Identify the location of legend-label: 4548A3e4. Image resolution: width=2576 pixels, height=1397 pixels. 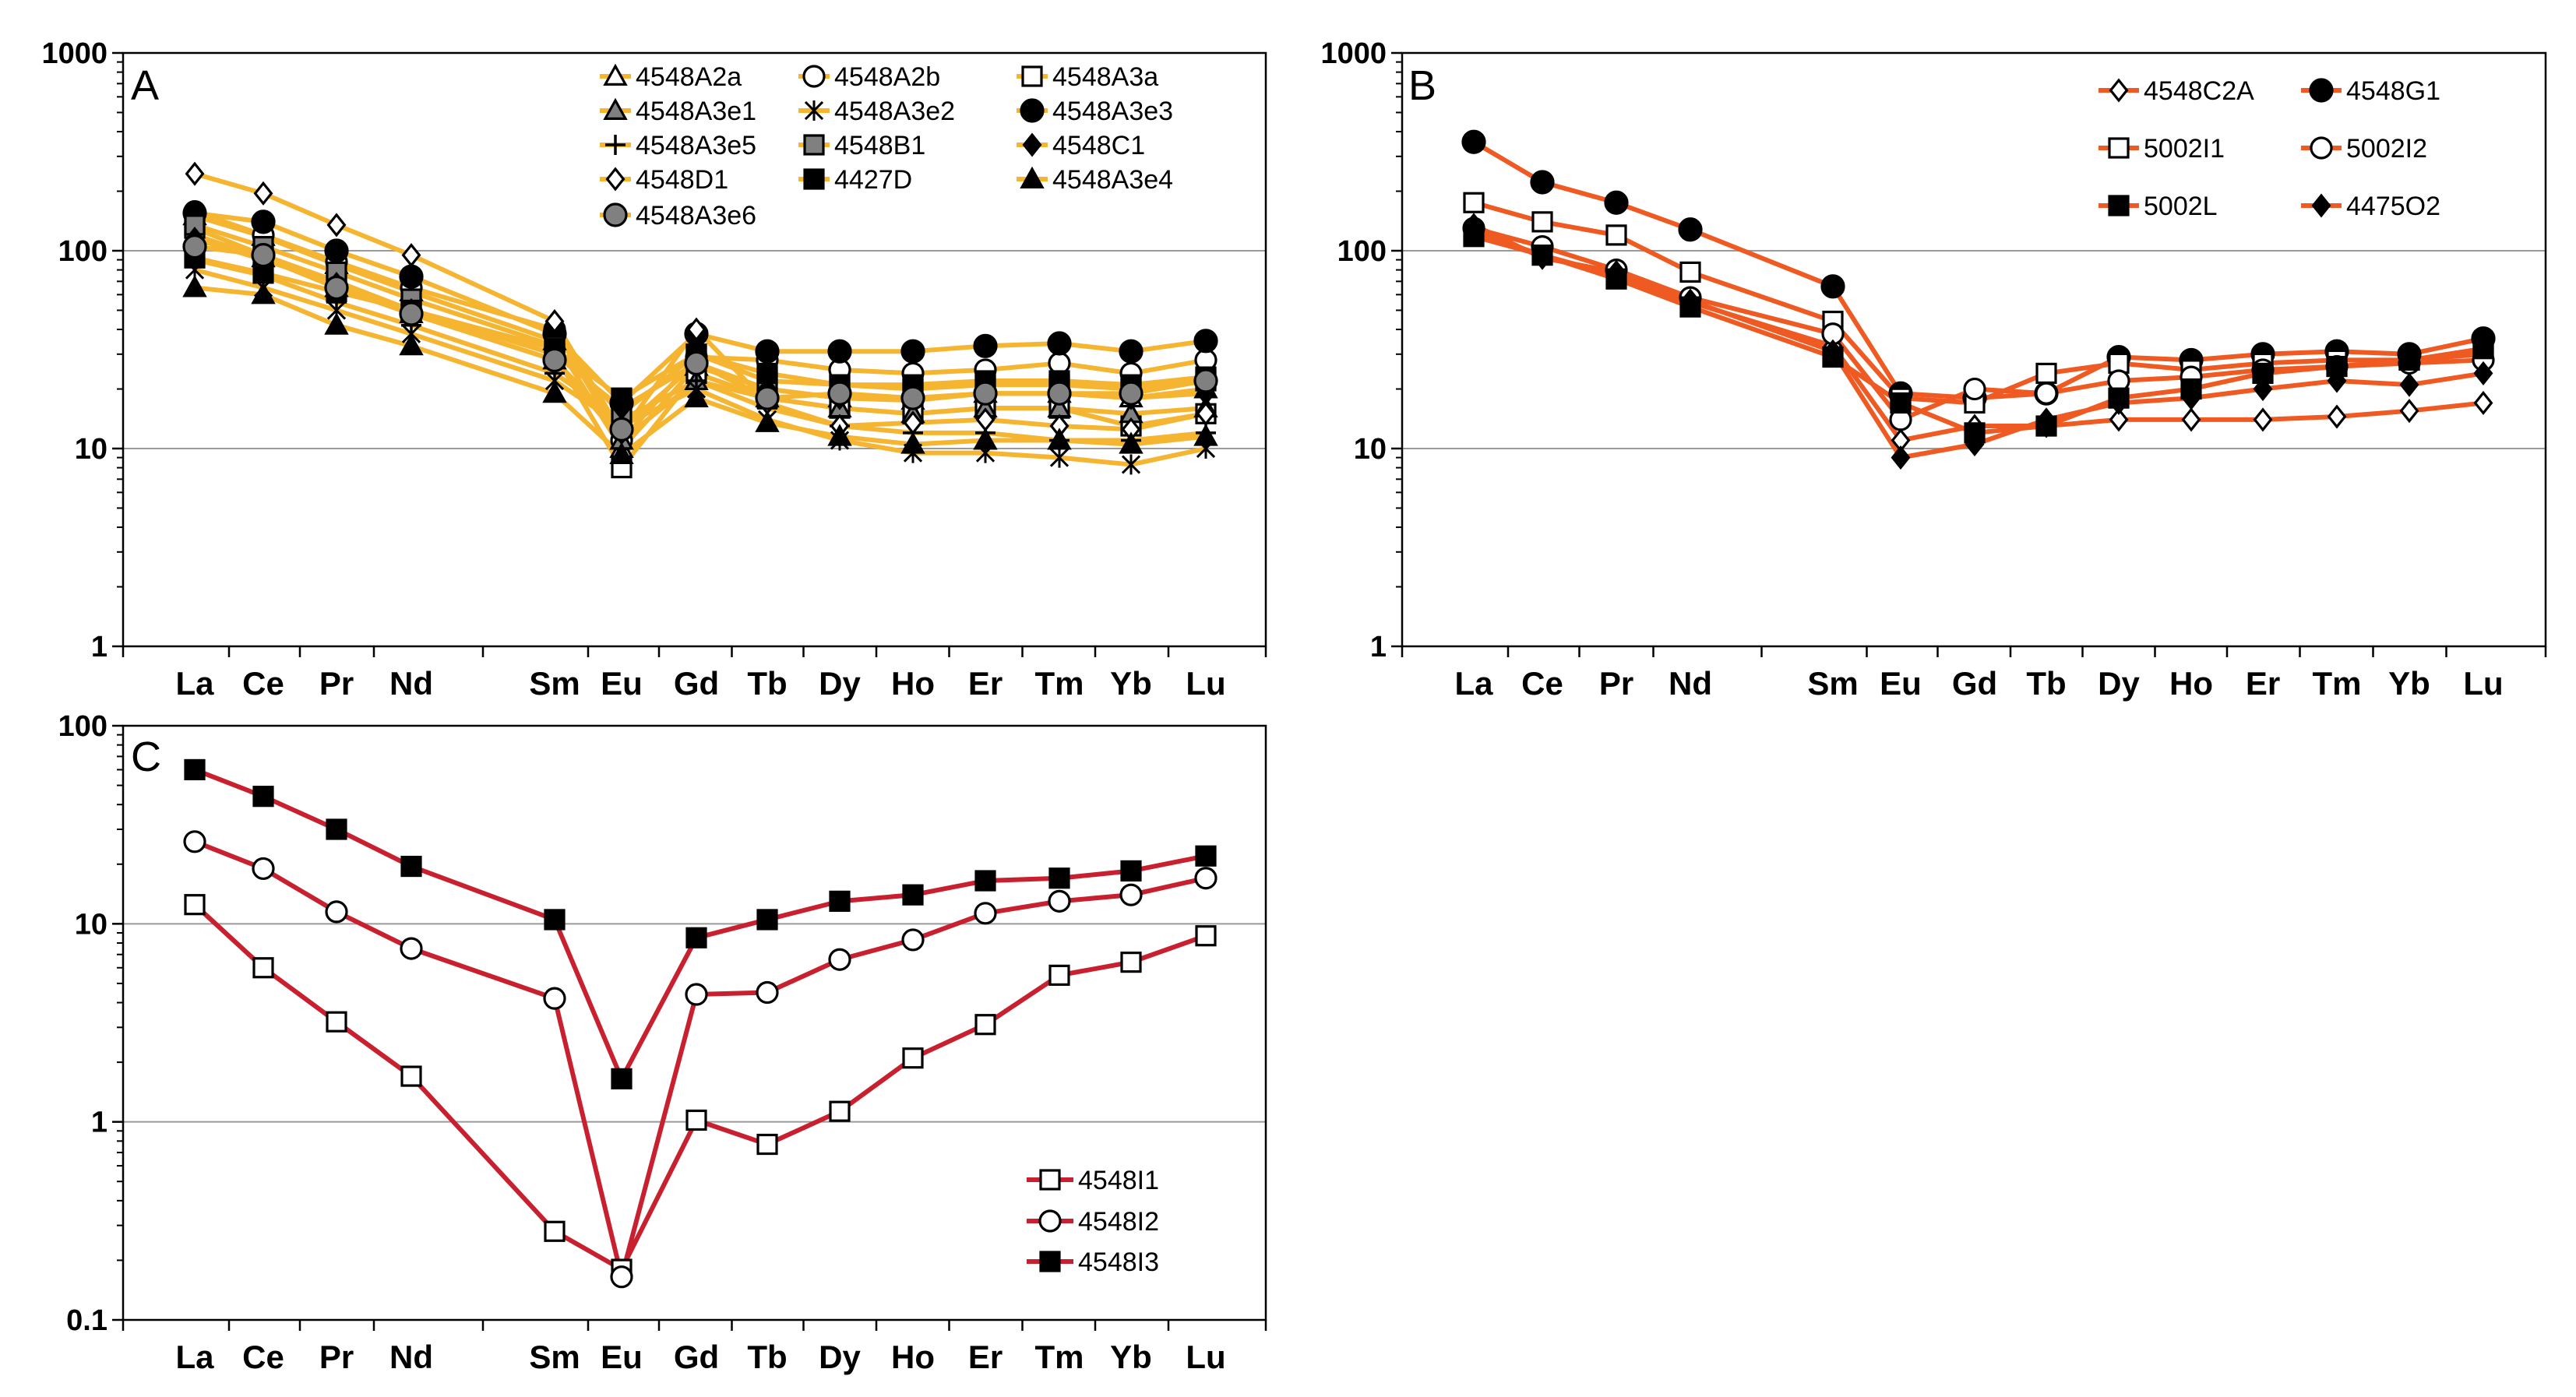
(1112, 180).